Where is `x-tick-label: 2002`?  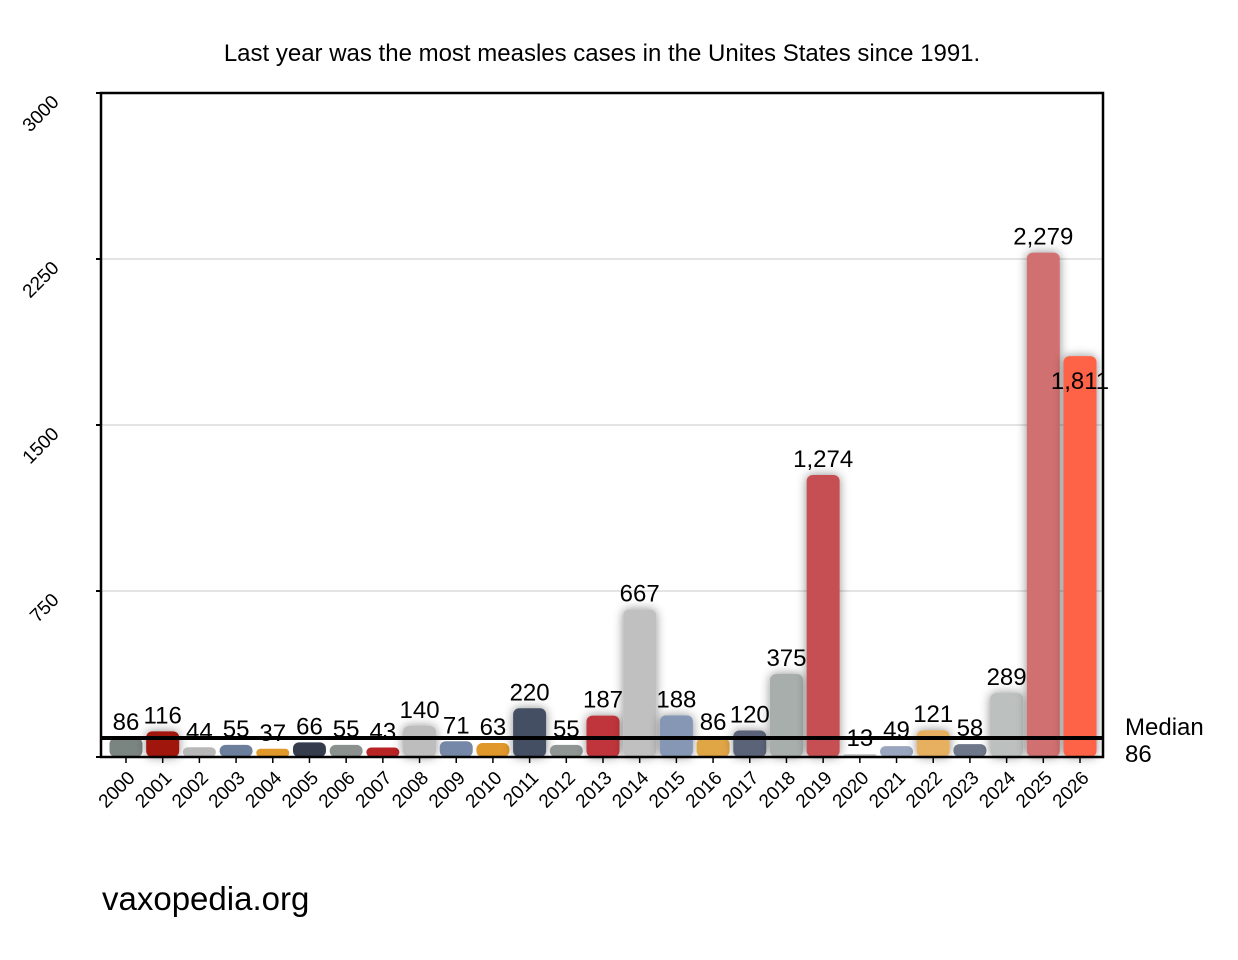 x-tick-label: 2002 is located at coordinates (190, 790).